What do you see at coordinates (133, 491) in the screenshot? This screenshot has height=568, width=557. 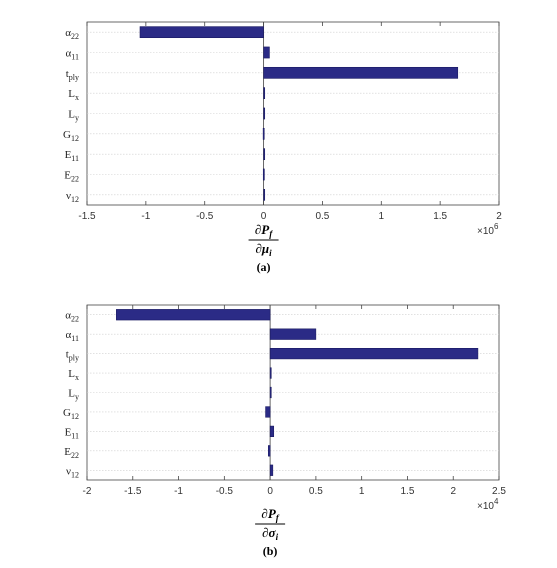 I see `x-tick-label: -1.5` at bounding box center [133, 491].